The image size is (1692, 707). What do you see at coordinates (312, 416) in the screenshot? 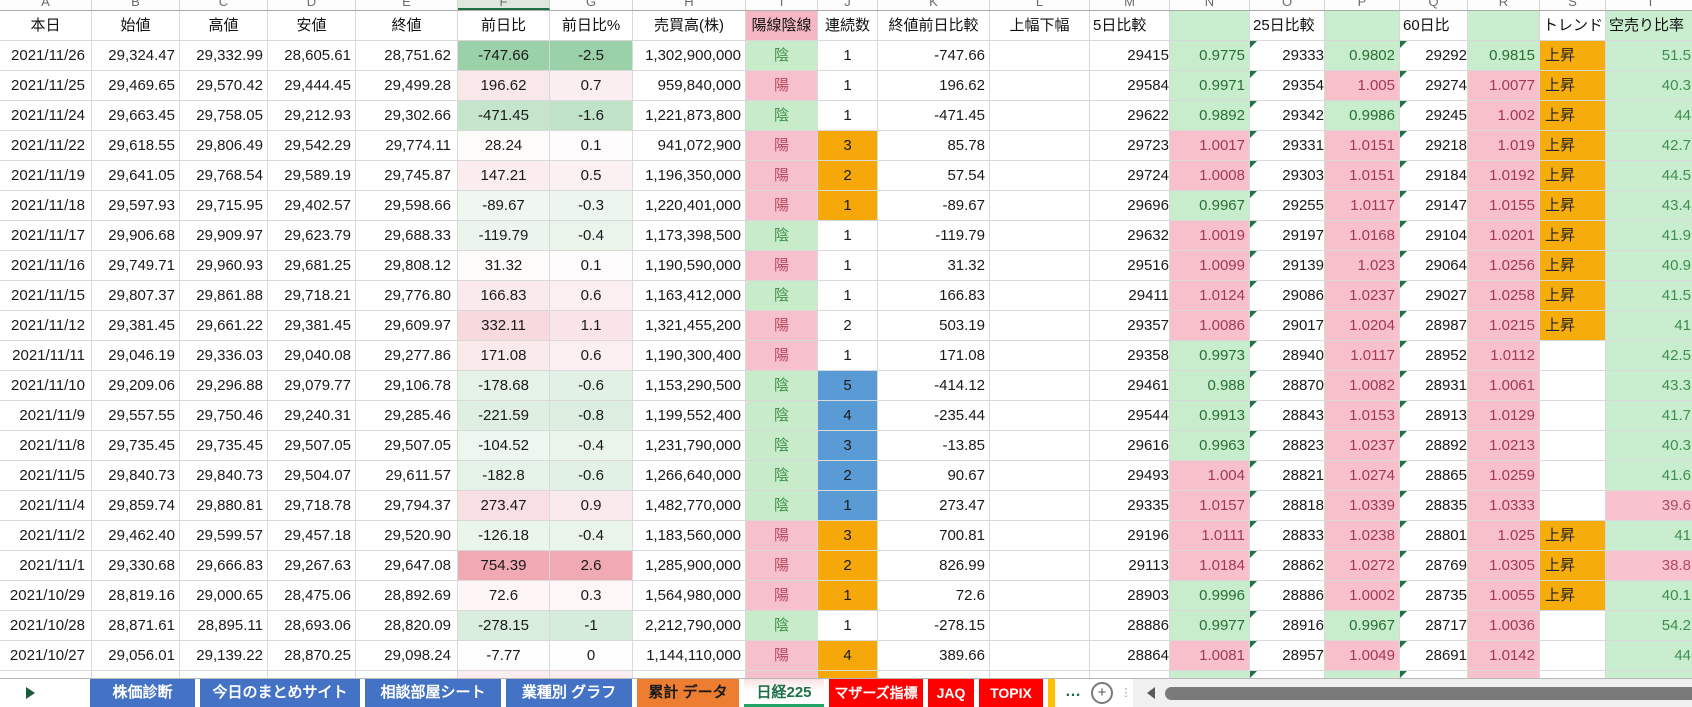
I see `cell-low: 29,240.31` at bounding box center [312, 416].